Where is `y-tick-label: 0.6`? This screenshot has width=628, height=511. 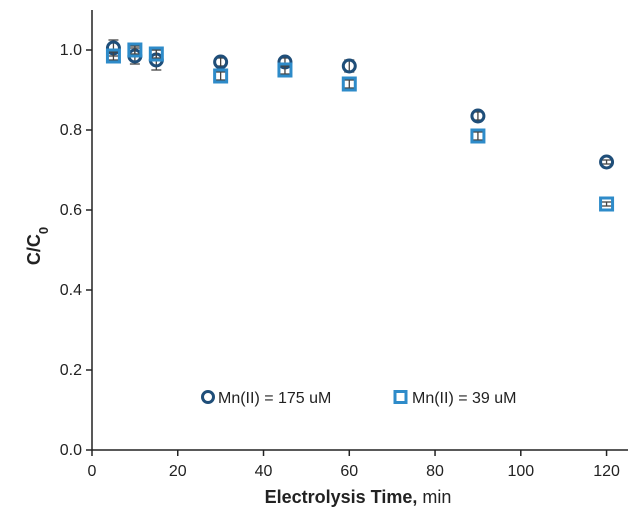
y-tick-label: 0.6 is located at coordinates (71, 210).